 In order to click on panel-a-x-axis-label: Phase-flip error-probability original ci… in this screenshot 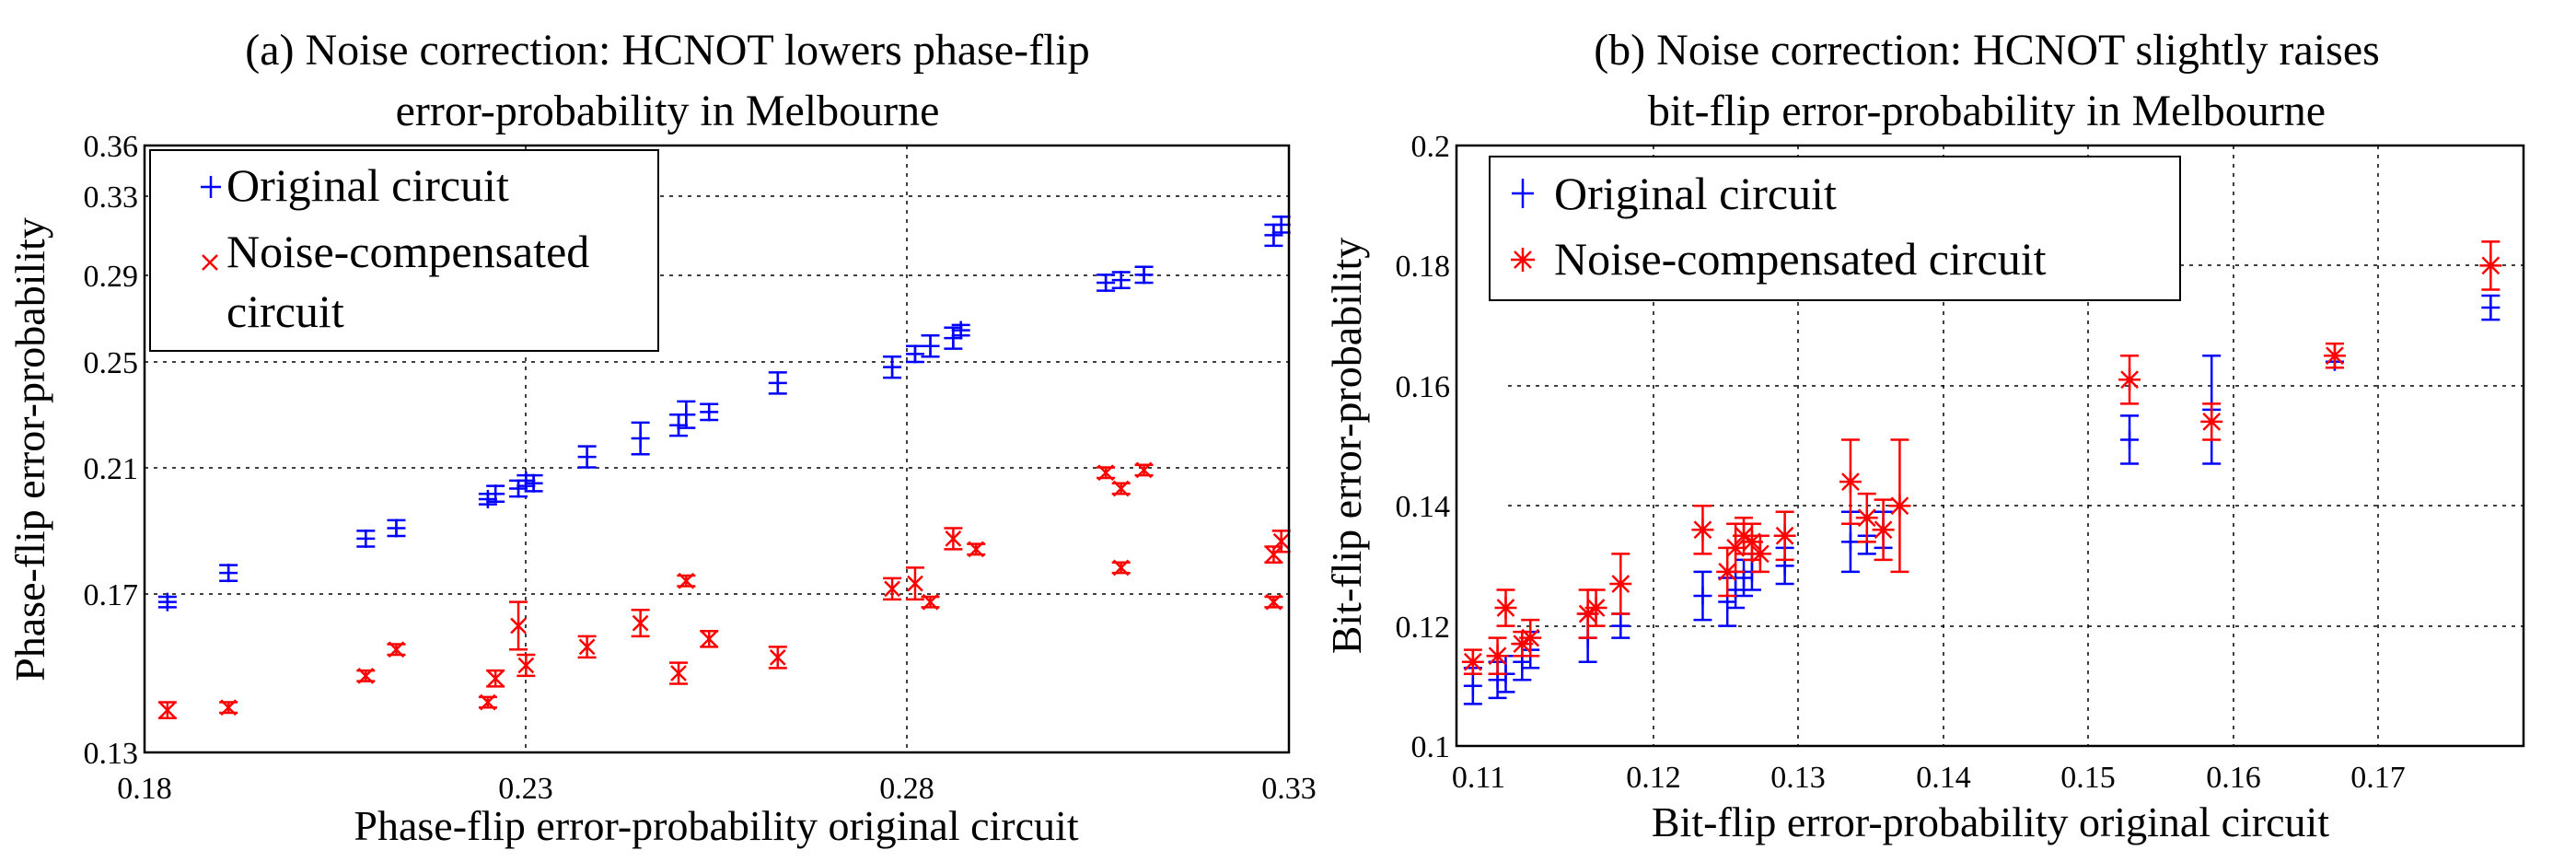, I will do `click(716, 825)`.